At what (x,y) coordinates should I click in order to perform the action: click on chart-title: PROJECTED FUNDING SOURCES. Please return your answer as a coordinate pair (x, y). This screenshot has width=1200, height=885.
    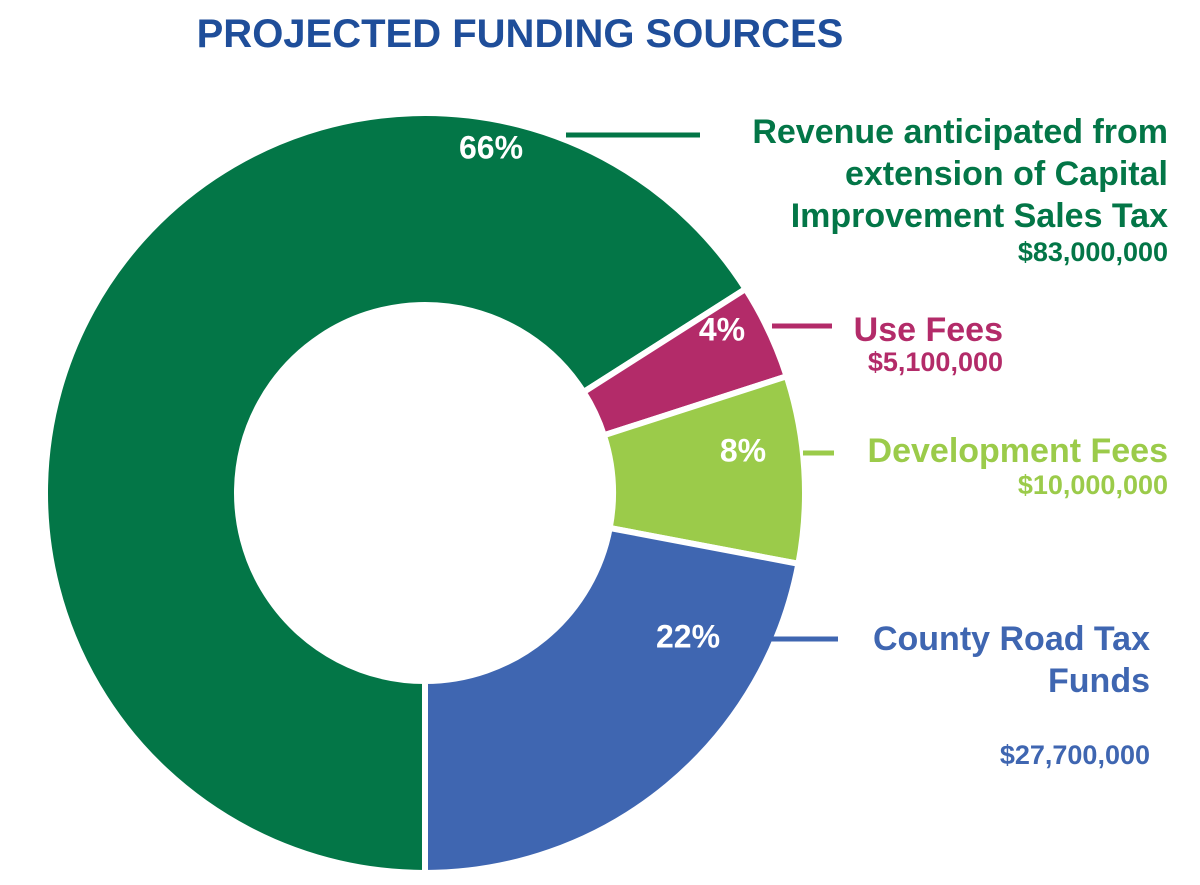
    Looking at the image, I should click on (520, 34).